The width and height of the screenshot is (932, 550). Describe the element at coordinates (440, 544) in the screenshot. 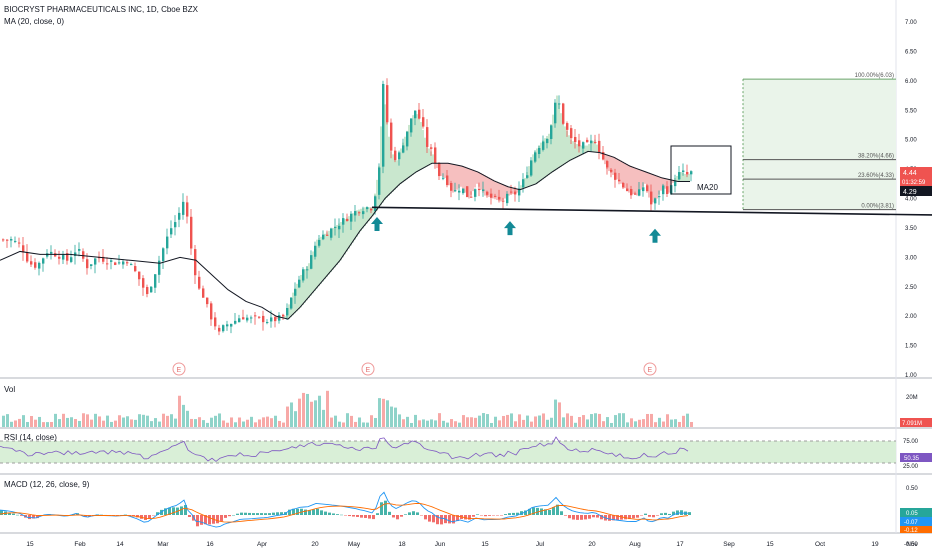

I see `time-tick: Jun` at that location.